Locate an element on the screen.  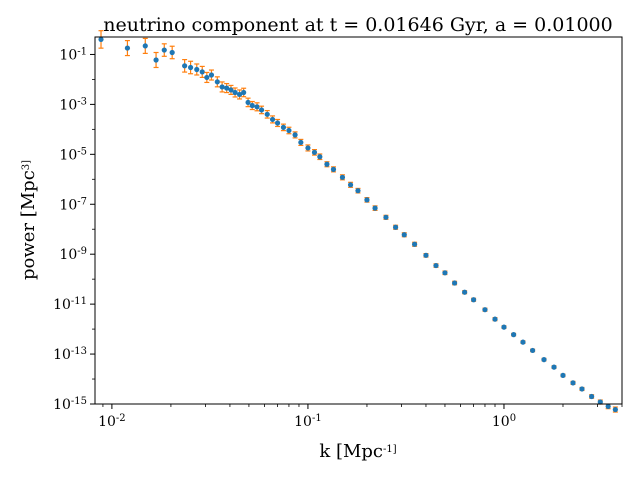
x-axis-label: k [Mpc-1] is located at coordinates (357, 451).